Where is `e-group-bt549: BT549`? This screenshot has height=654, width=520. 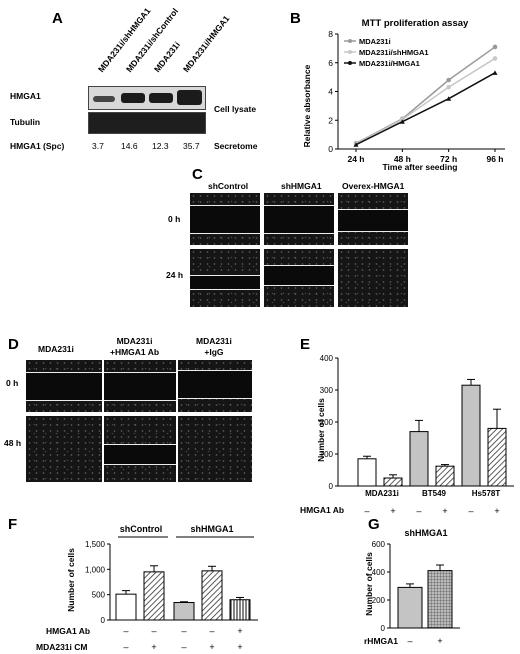 e-group-bt549: BT549 is located at coordinates (434, 493).